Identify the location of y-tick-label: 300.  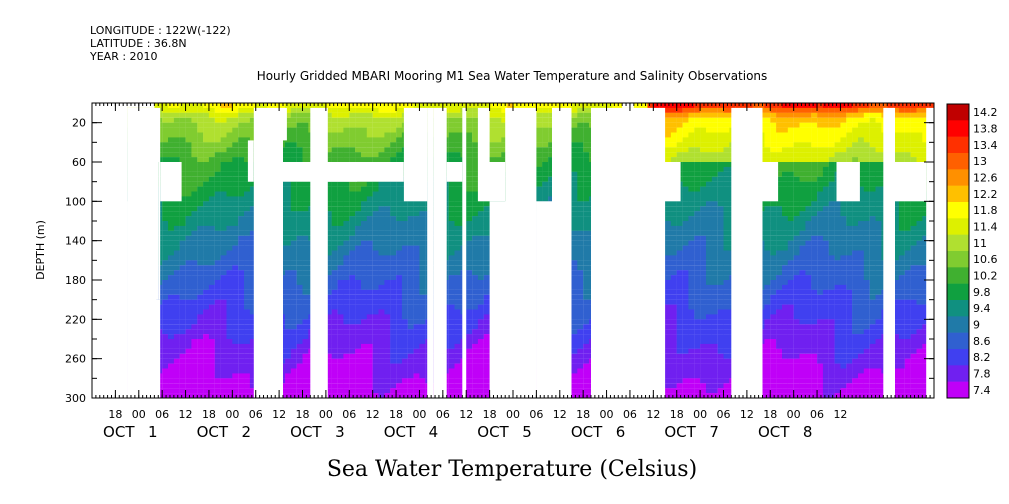
(75, 398).